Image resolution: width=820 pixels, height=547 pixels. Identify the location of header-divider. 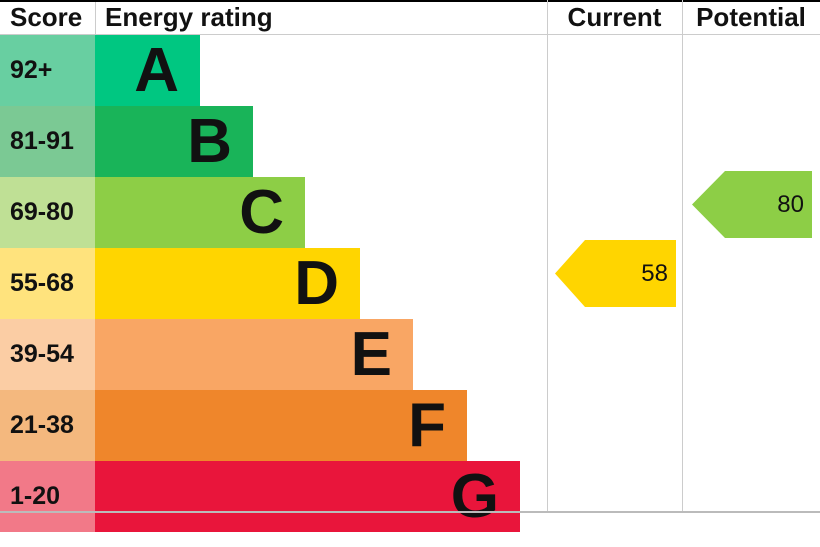
(410, 34).